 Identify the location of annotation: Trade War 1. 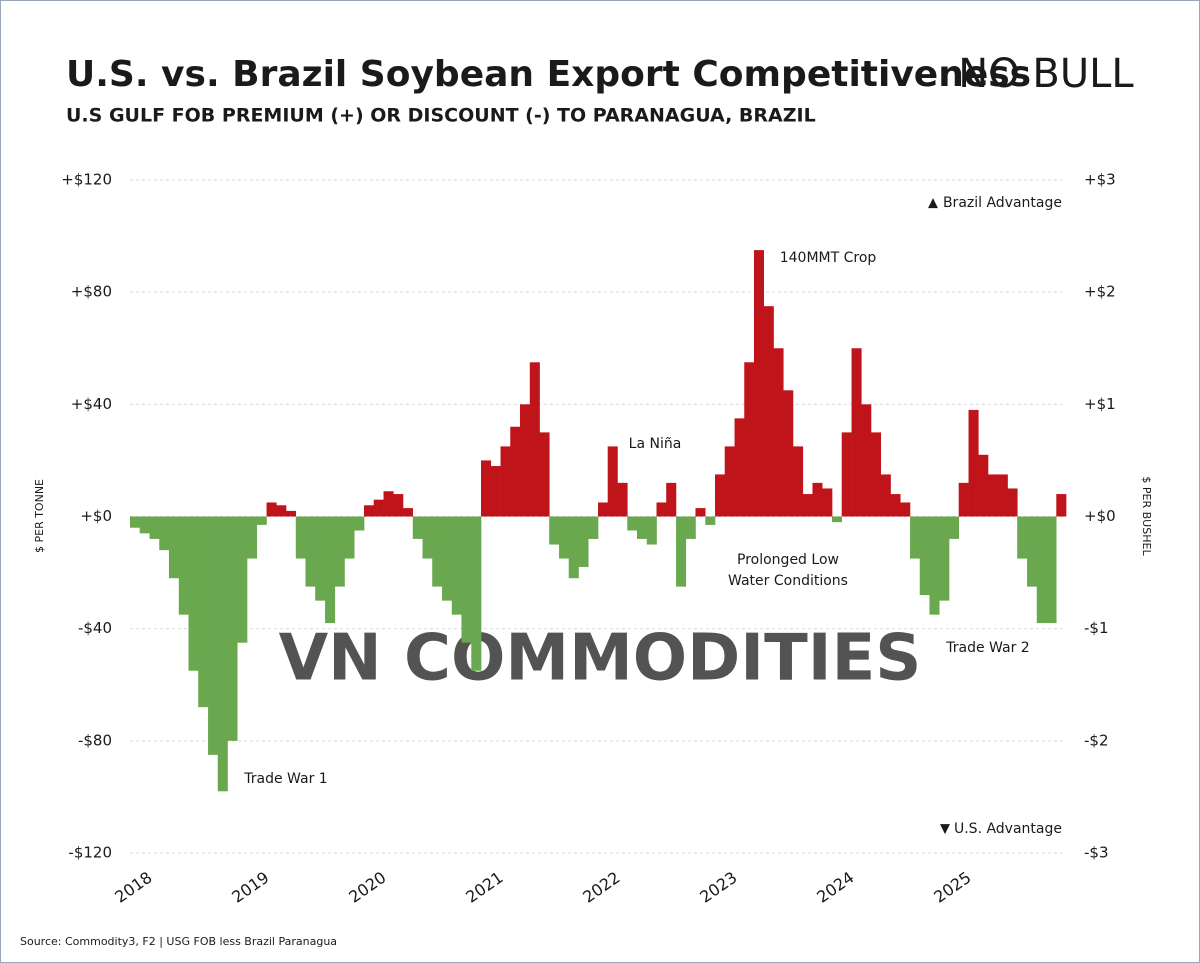
(285, 779).